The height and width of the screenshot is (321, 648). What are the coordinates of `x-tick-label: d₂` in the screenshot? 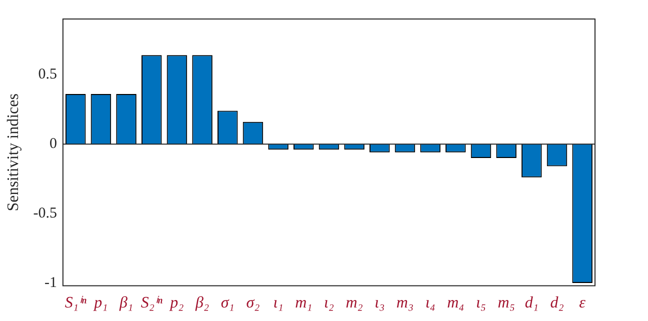 It's located at (557, 303).